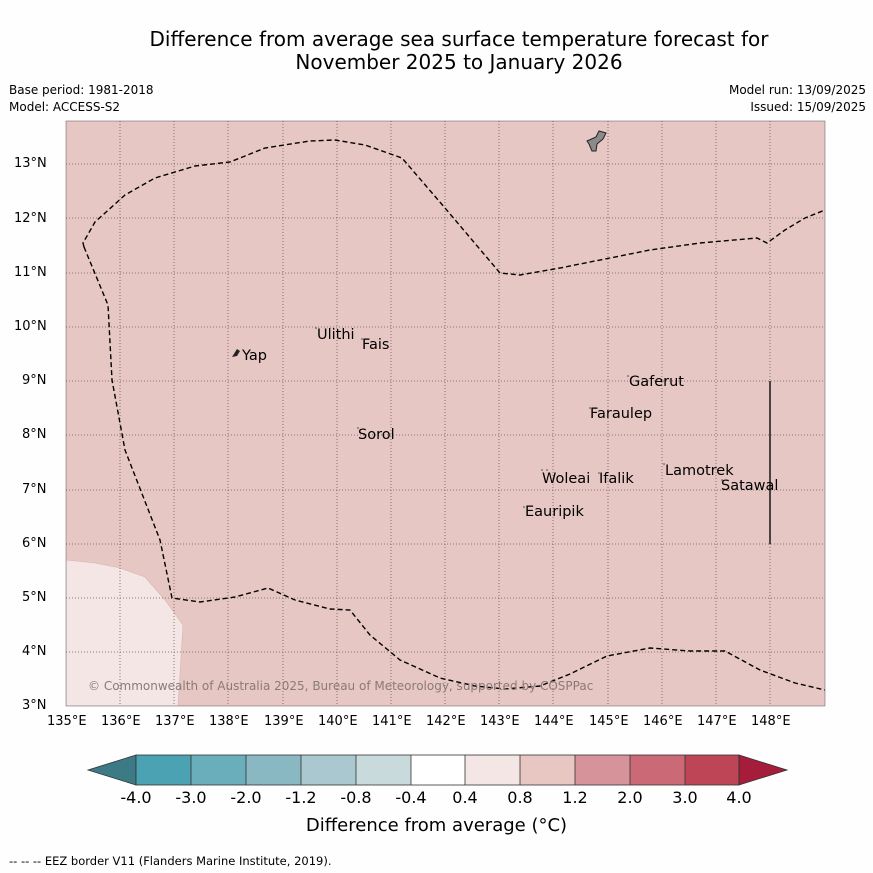 The height and width of the screenshot is (873, 873). I want to click on lon-tick: 140°E, so click(338, 721).